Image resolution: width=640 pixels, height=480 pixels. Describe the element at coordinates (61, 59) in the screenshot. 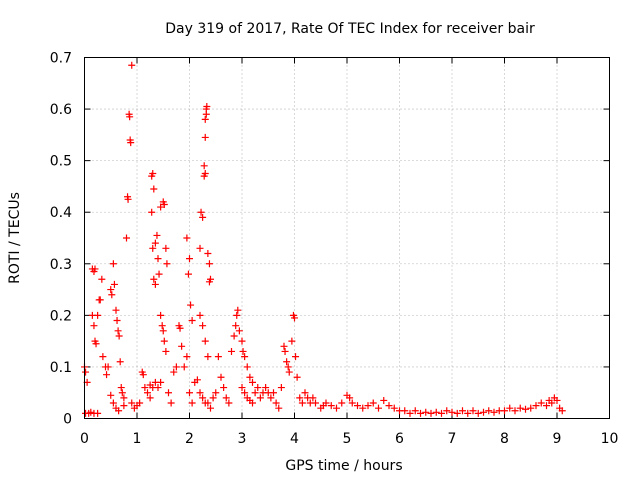

I see `y-tick-label: 0.7` at that location.